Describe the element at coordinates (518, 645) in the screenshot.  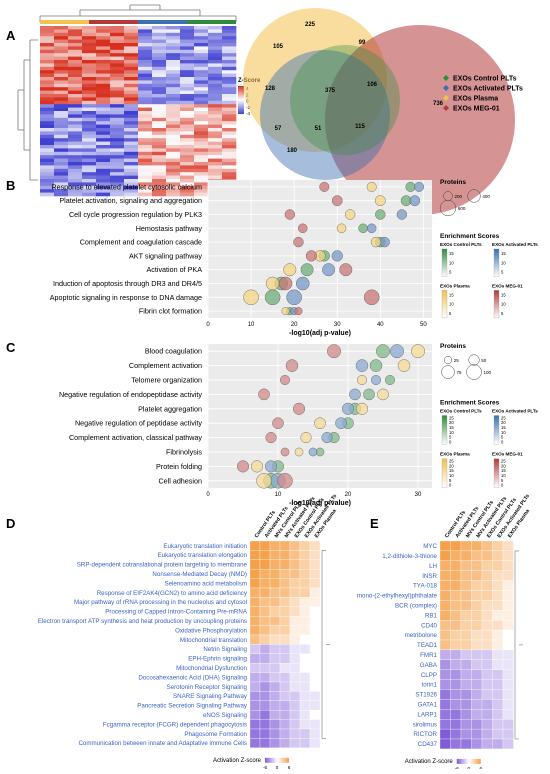
I see `row-dendrogram` at that location.